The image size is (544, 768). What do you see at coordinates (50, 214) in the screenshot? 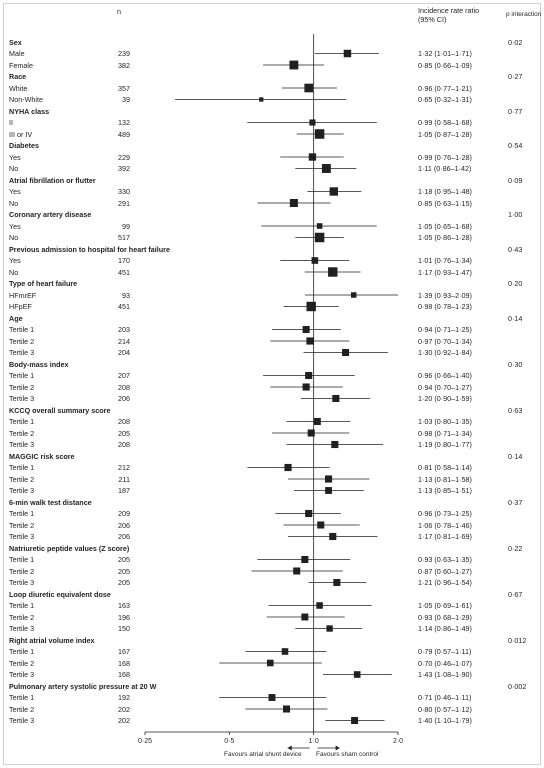
I see `subgroup-header: Coronary artery disease` at bounding box center [50, 214].